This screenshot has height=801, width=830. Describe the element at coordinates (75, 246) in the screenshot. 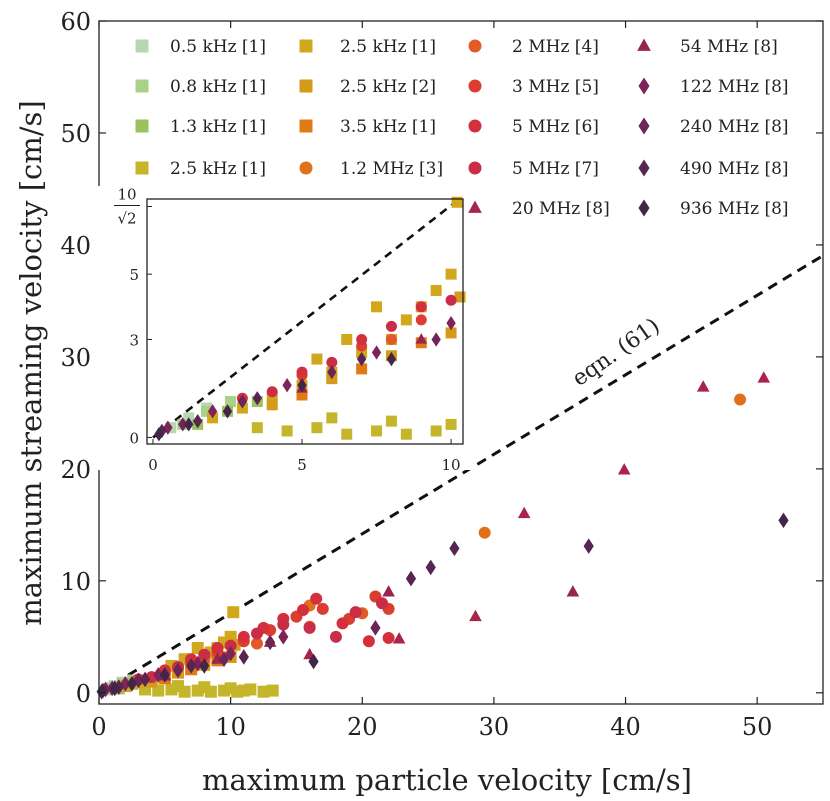

I see `y-tick-label: 40` at that location.